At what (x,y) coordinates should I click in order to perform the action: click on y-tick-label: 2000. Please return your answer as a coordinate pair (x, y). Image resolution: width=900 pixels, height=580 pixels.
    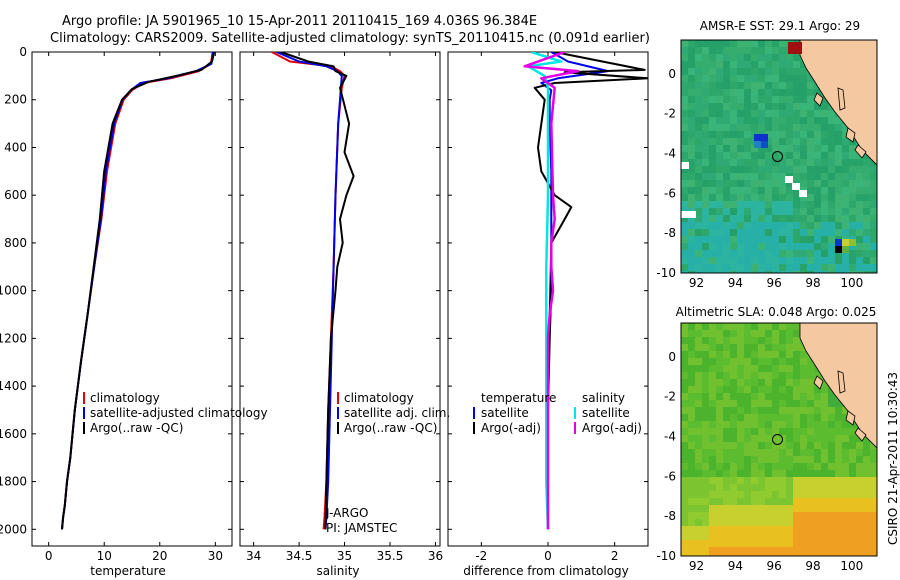
    Looking at the image, I should click on (13, 529).